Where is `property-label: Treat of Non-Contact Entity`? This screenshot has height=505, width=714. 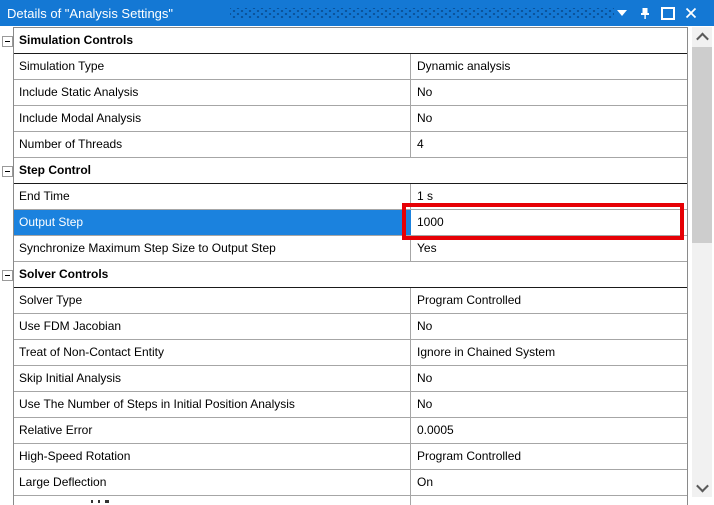
property-label: Treat of Non-Contact Entity is located at coordinates (212, 352).